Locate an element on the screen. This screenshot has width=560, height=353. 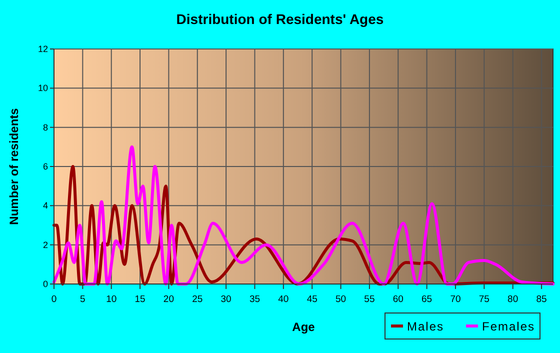
legend-label: Males is located at coordinates (425, 327).